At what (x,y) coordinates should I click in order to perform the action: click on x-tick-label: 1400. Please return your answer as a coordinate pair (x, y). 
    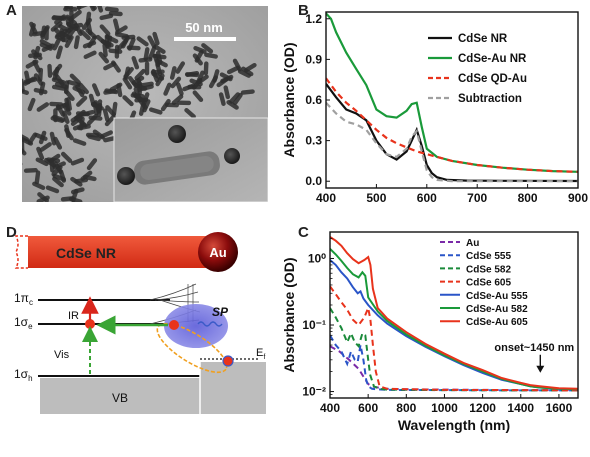
    Looking at the image, I should click on (520, 408).